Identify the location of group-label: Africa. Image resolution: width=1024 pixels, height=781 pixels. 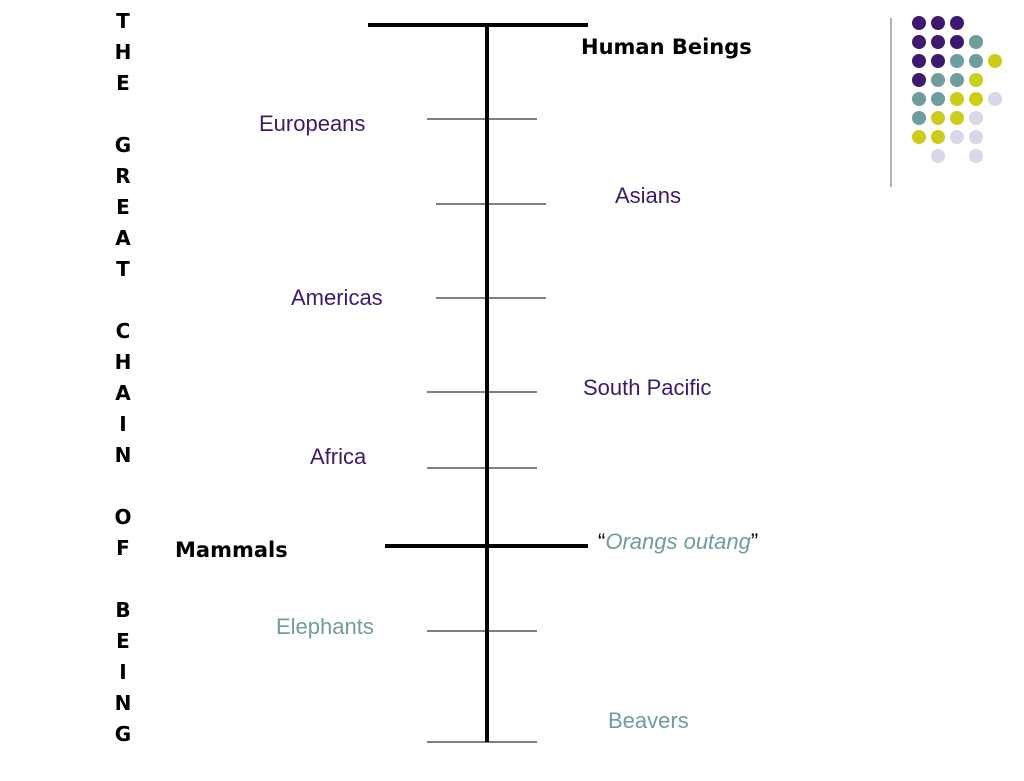
(338, 456).